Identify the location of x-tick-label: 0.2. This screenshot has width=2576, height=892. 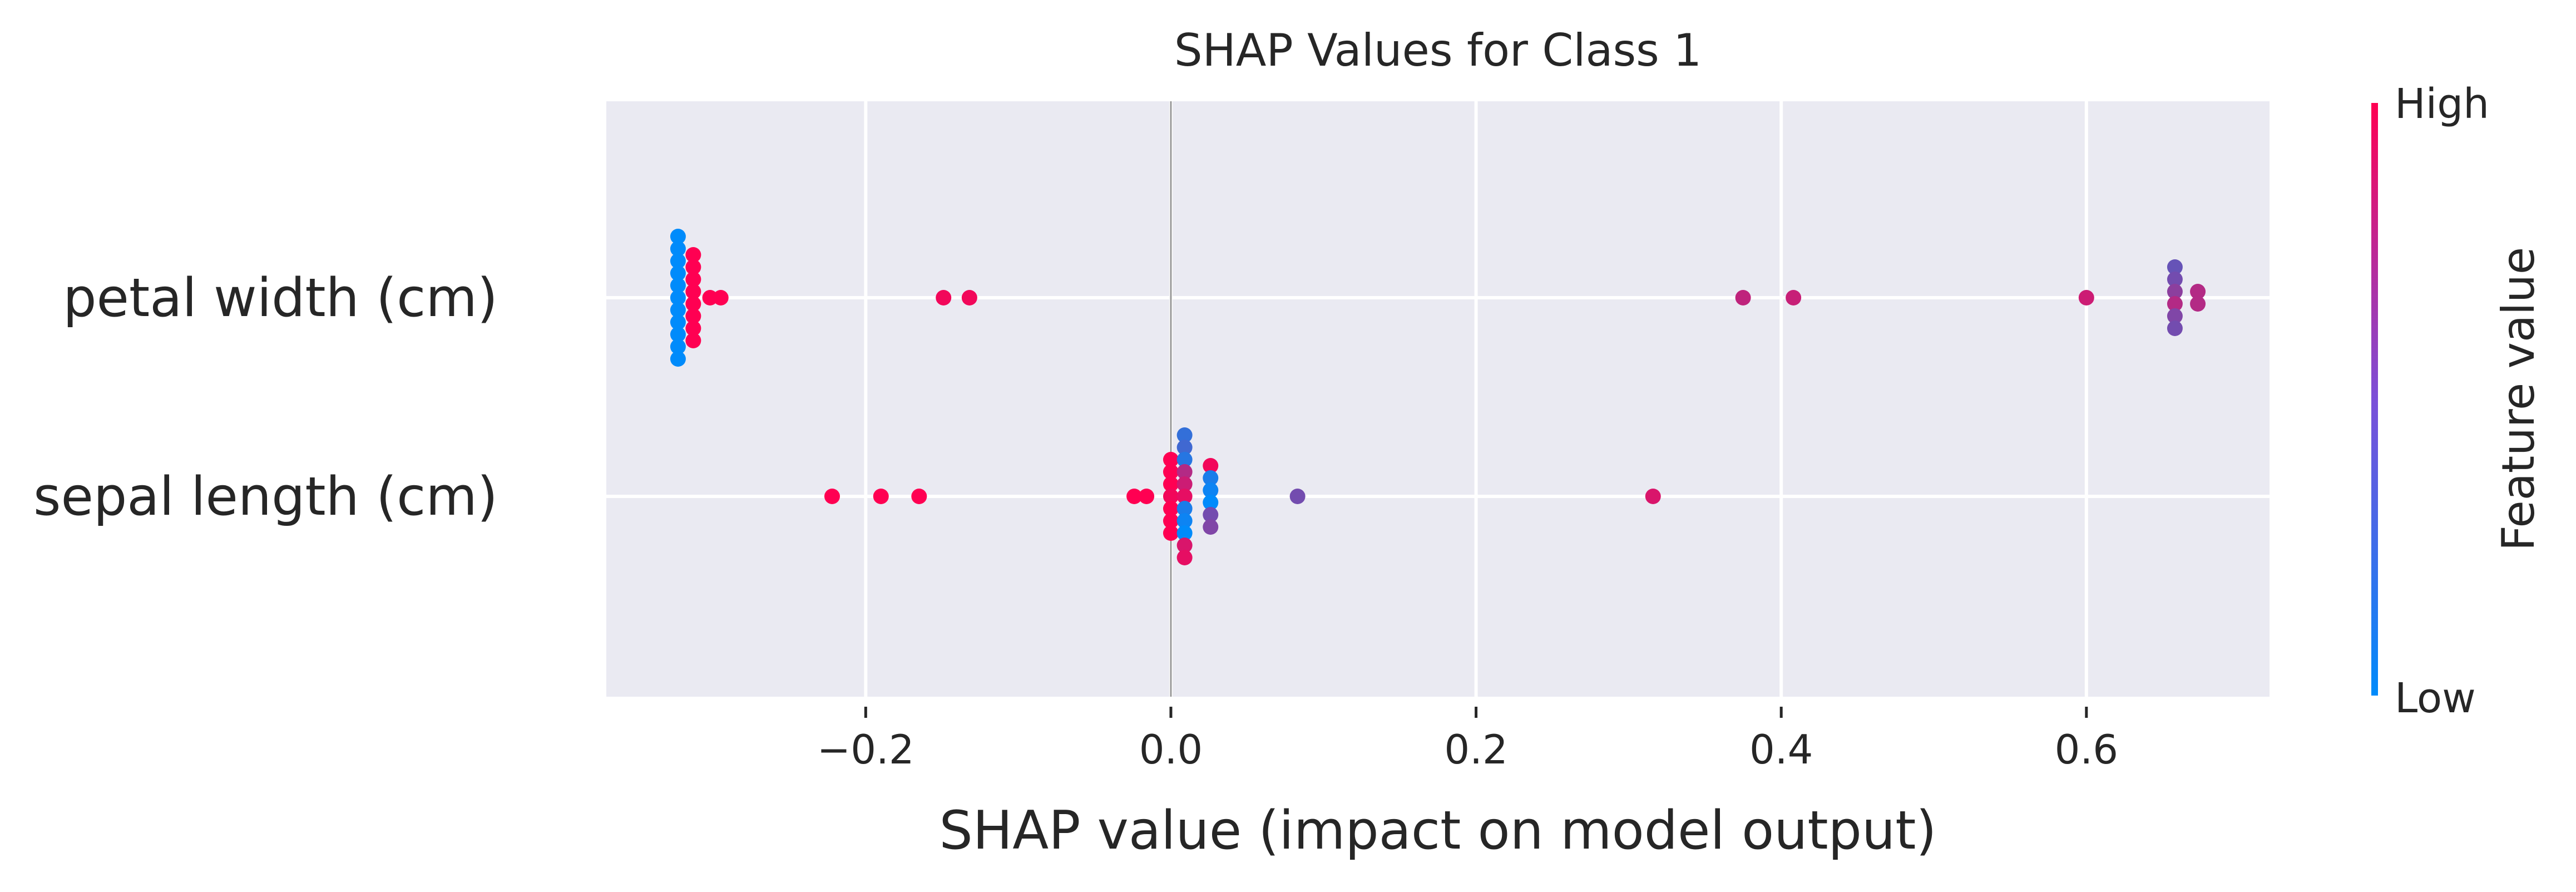
(1476, 749).